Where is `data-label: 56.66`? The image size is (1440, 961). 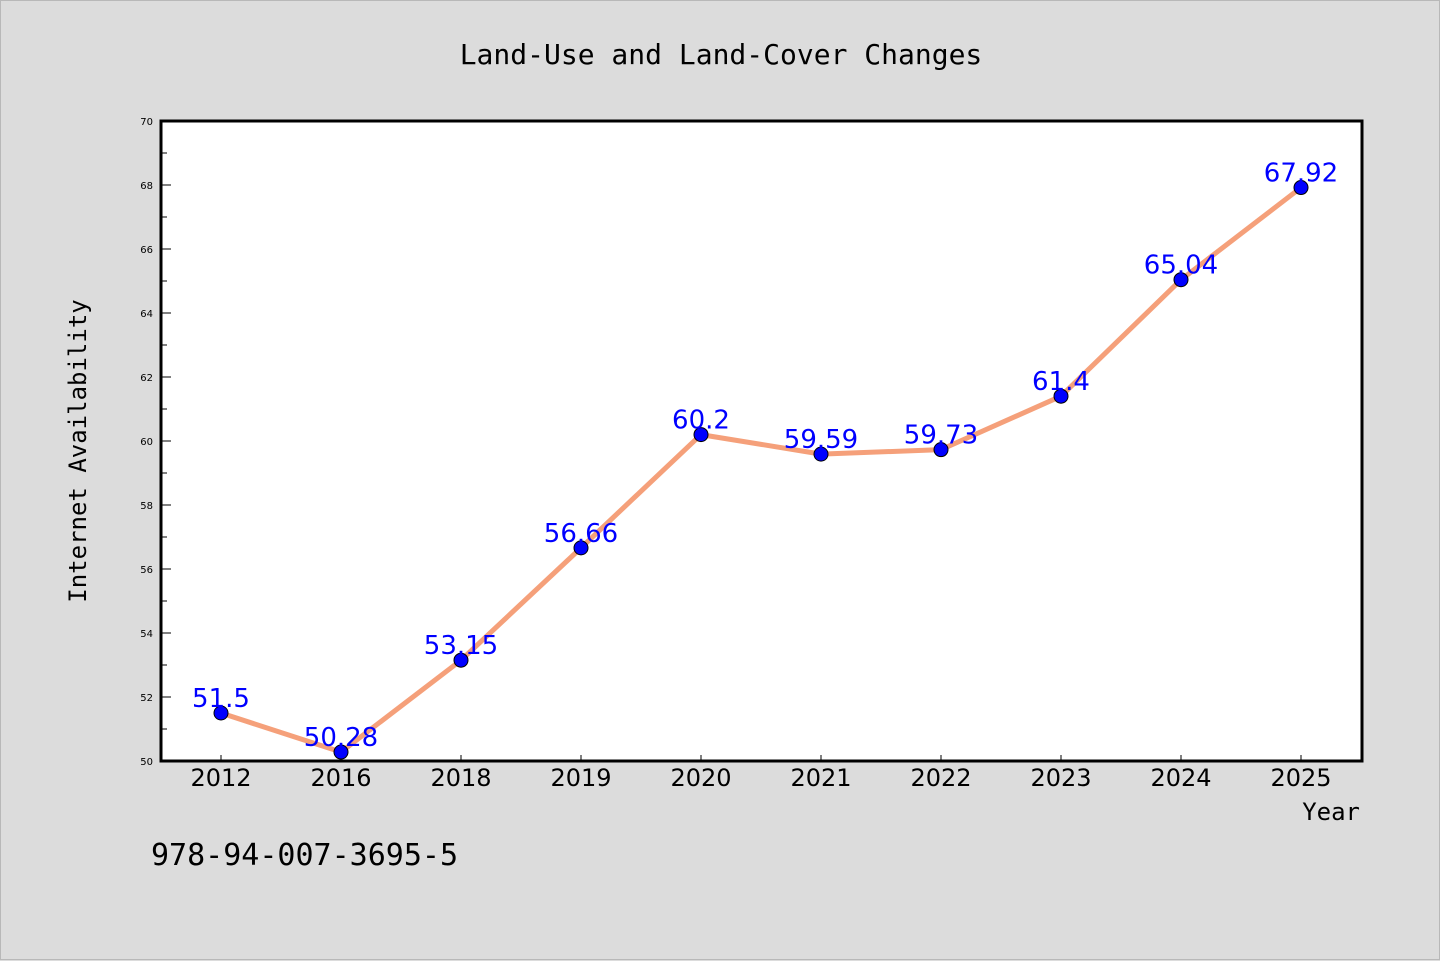
data-label: 56.66 is located at coordinates (581, 534).